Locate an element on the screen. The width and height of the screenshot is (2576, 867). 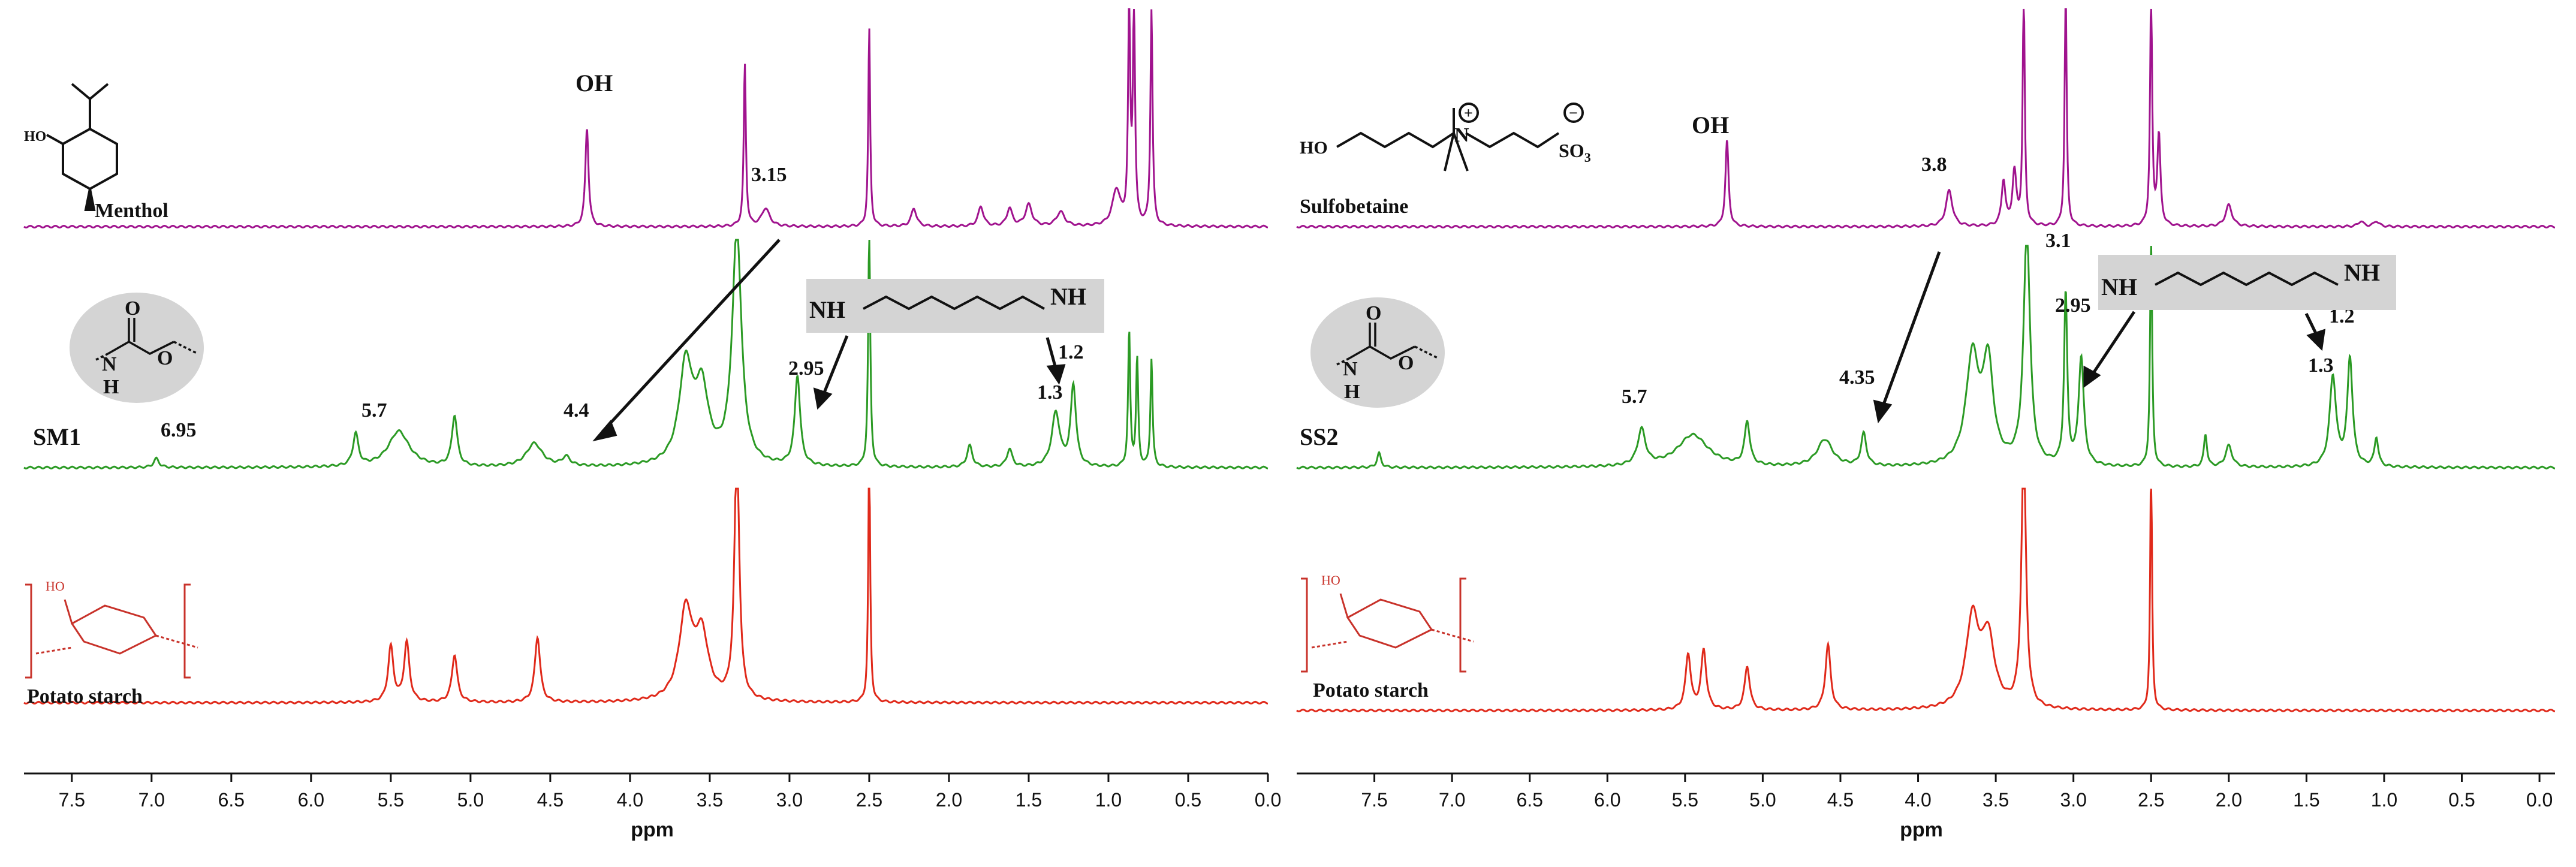
nh-label-left-b: NH is located at coordinates (1068, 296).